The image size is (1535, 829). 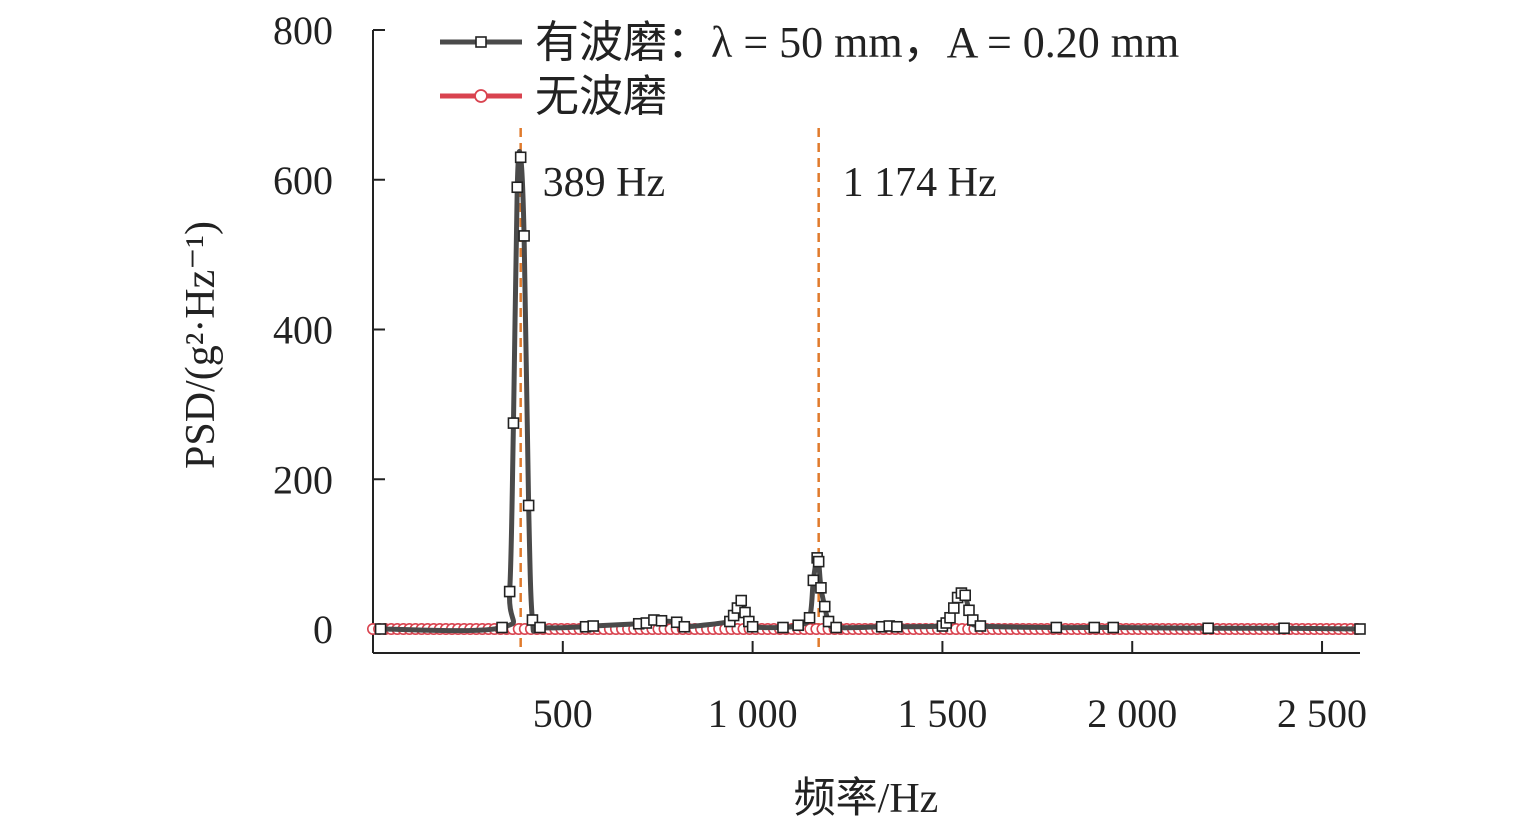 What do you see at coordinates (669, 390) in the screenshot?
I see `reference-lines` at bounding box center [669, 390].